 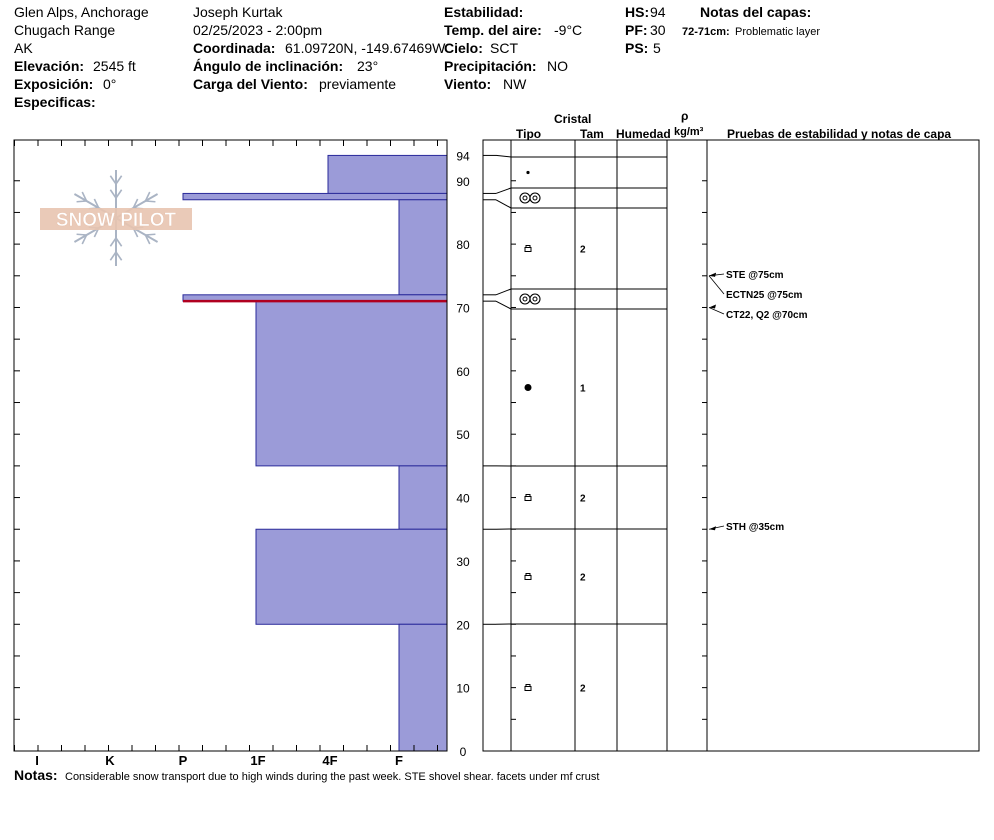 I want to click on col-cristal: Cristal, so click(x=573, y=119).